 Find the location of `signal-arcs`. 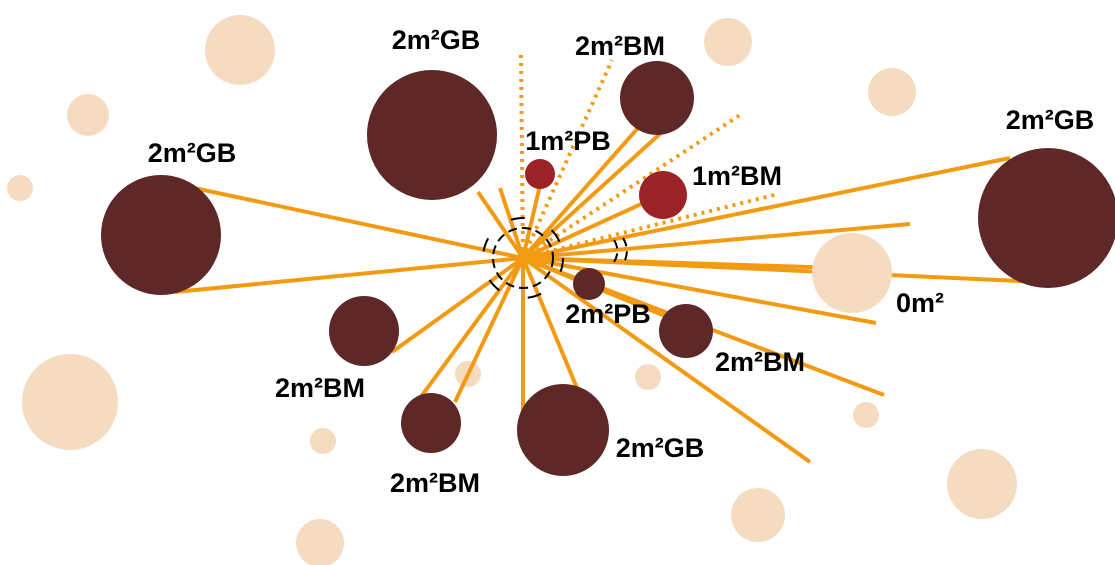

signal-arcs is located at coordinates (555, 258).